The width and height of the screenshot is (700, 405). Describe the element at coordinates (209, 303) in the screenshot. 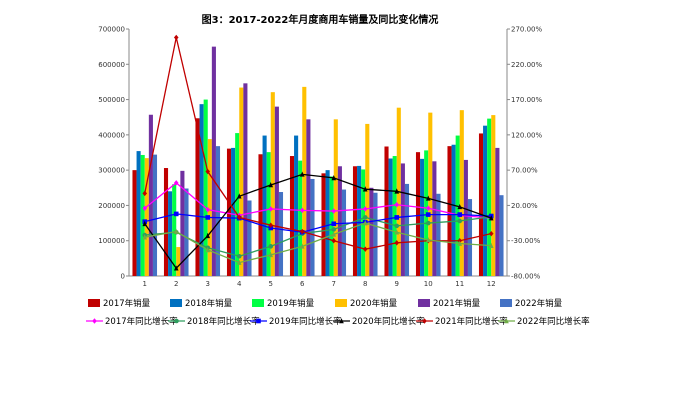

I see `legend-label: 2018年销量` at that location.